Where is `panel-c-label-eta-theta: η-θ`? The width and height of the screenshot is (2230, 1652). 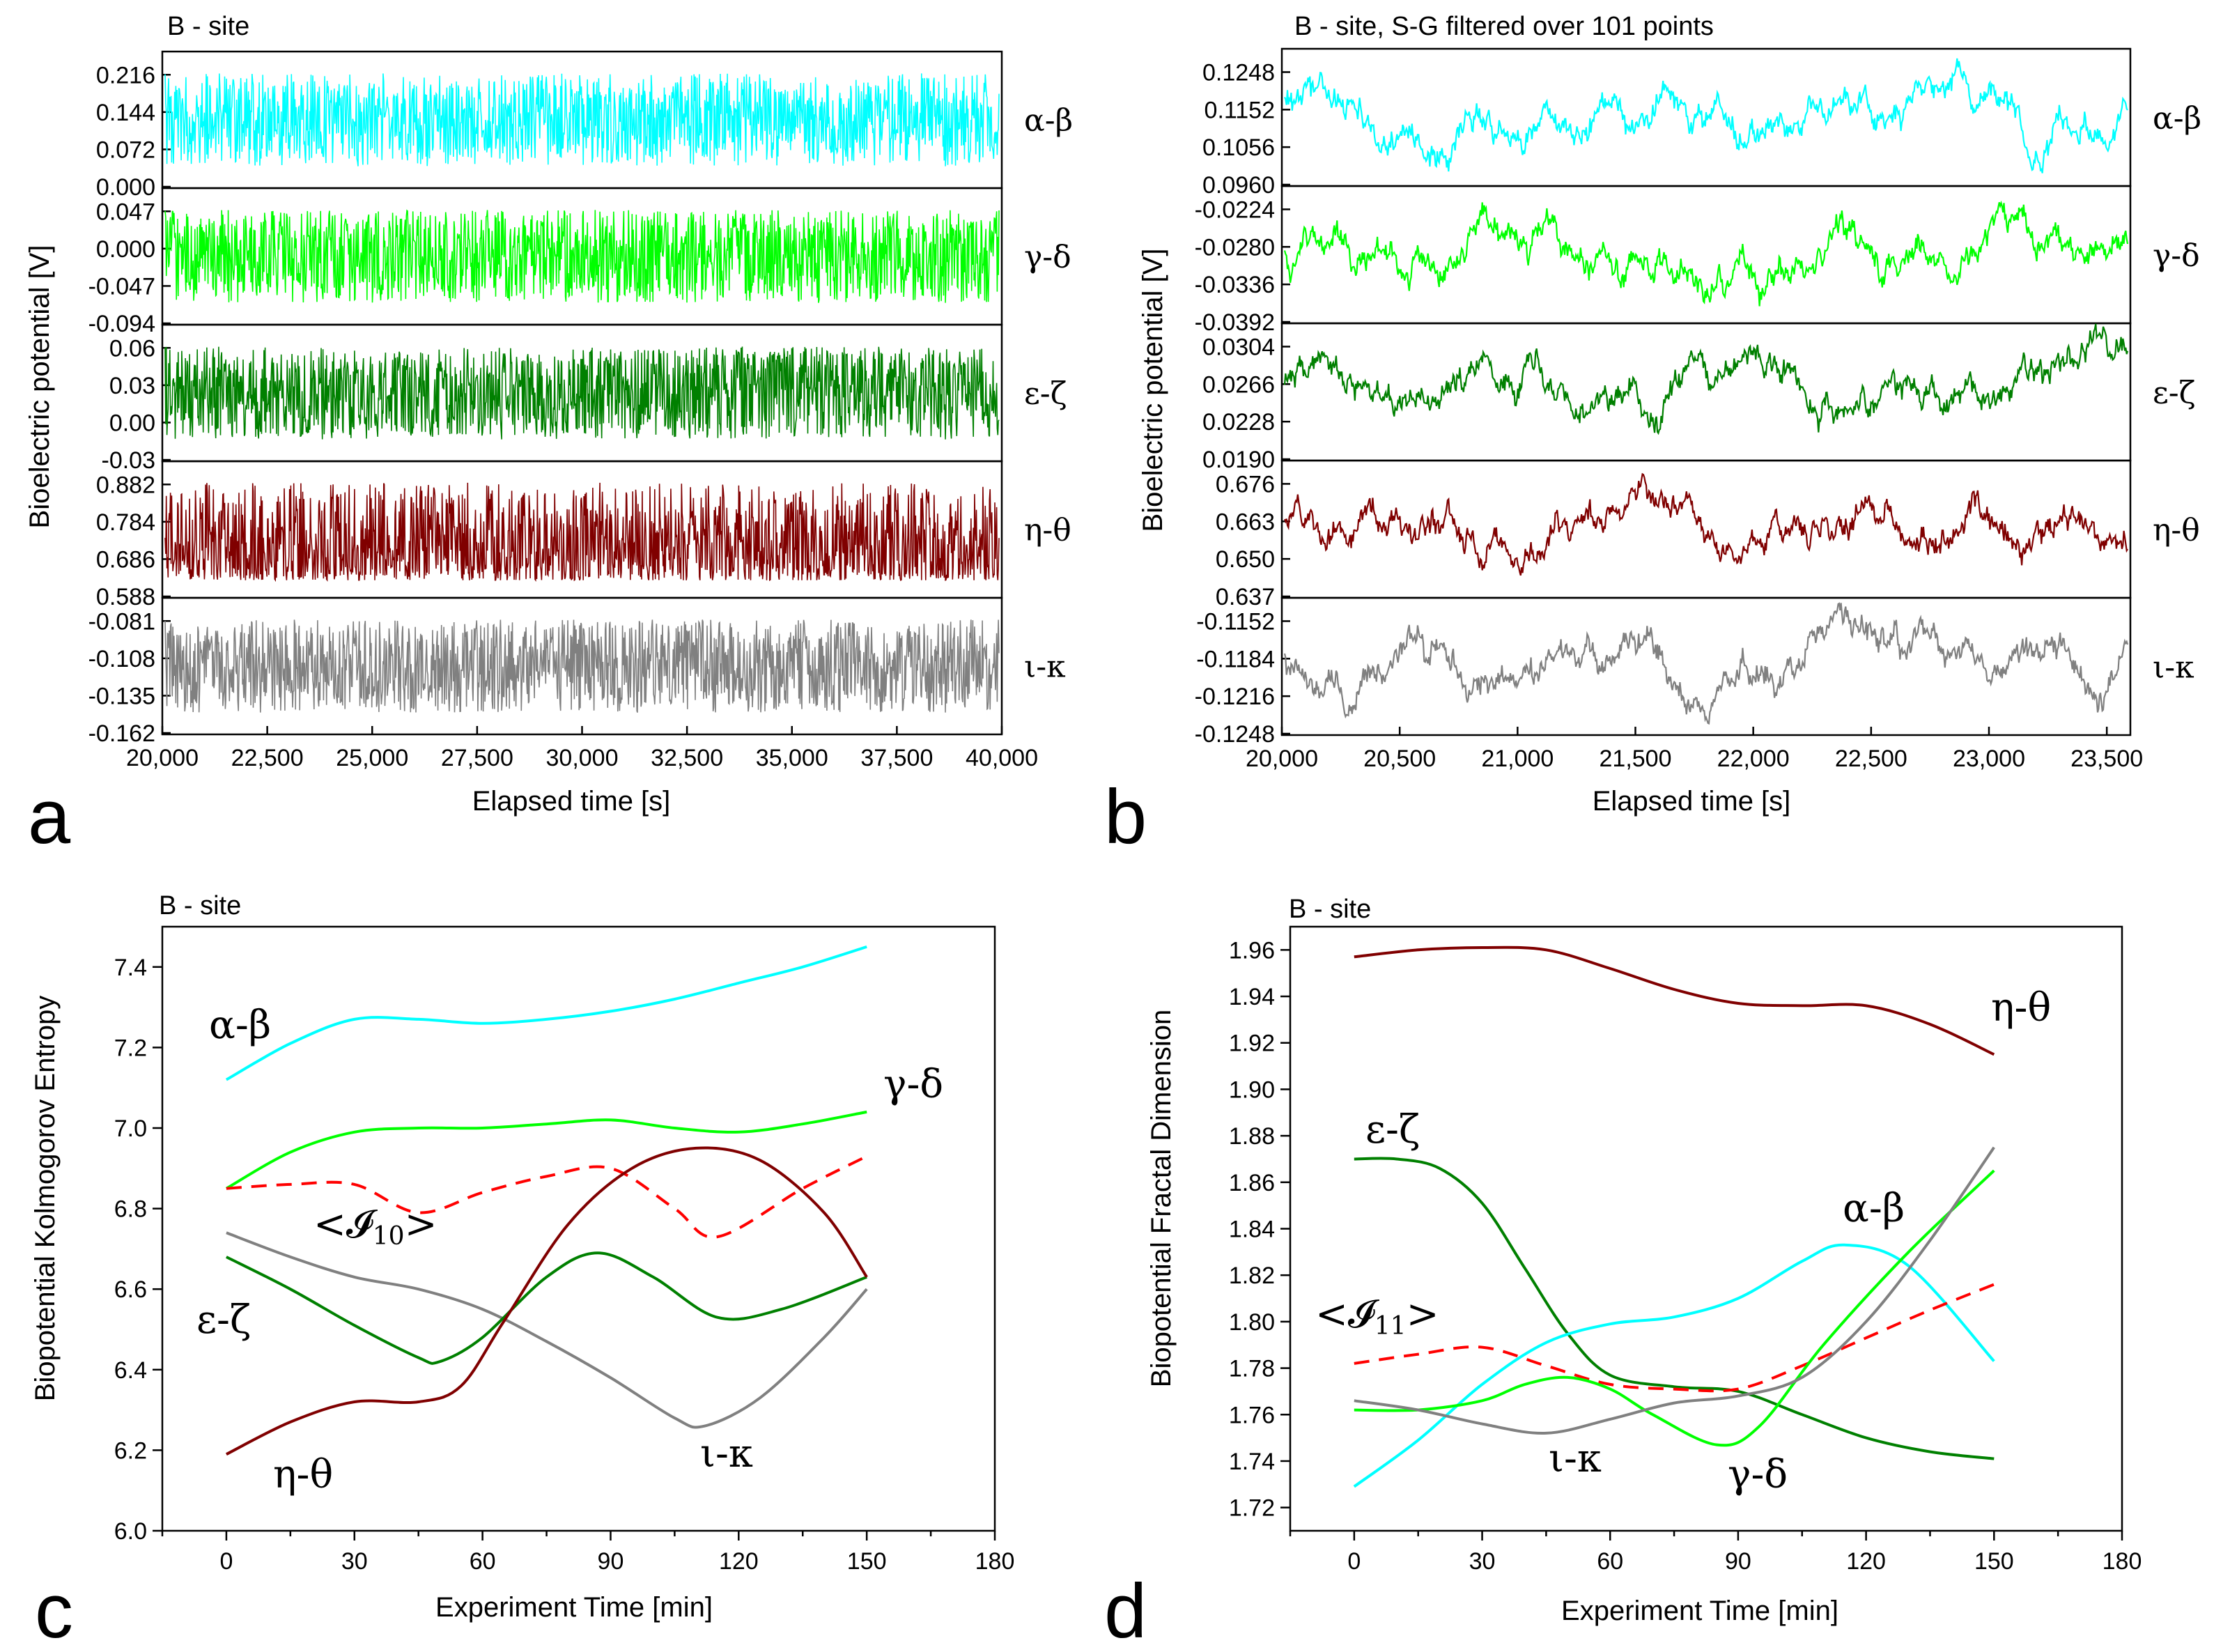 panel-c-label-eta-theta: η-θ is located at coordinates (303, 1474).